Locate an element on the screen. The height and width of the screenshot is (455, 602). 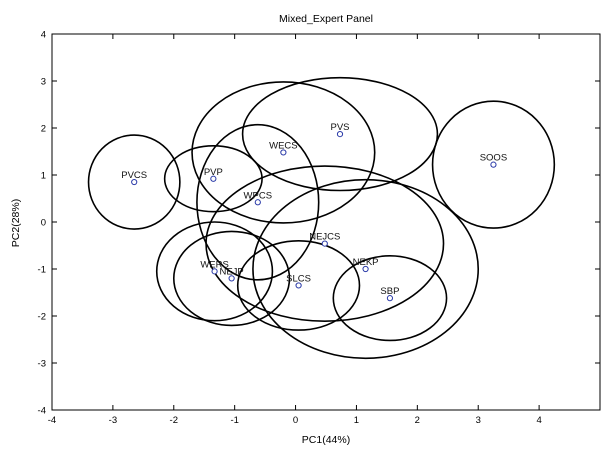
x-tick-label: -2 is located at coordinates (174, 420).